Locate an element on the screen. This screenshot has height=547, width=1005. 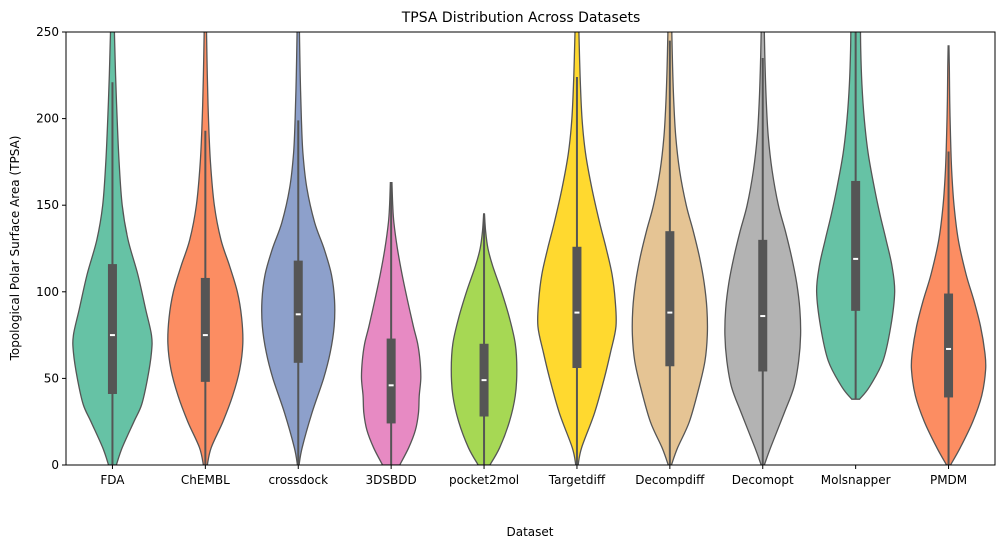
violin-molsnapper is located at coordinates (855, 216).